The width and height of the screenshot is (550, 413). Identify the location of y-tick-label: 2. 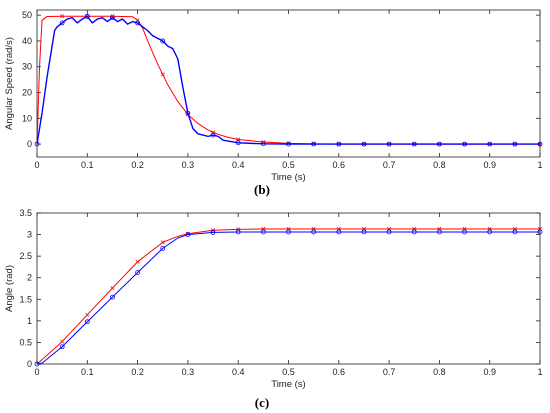
(29, 278).